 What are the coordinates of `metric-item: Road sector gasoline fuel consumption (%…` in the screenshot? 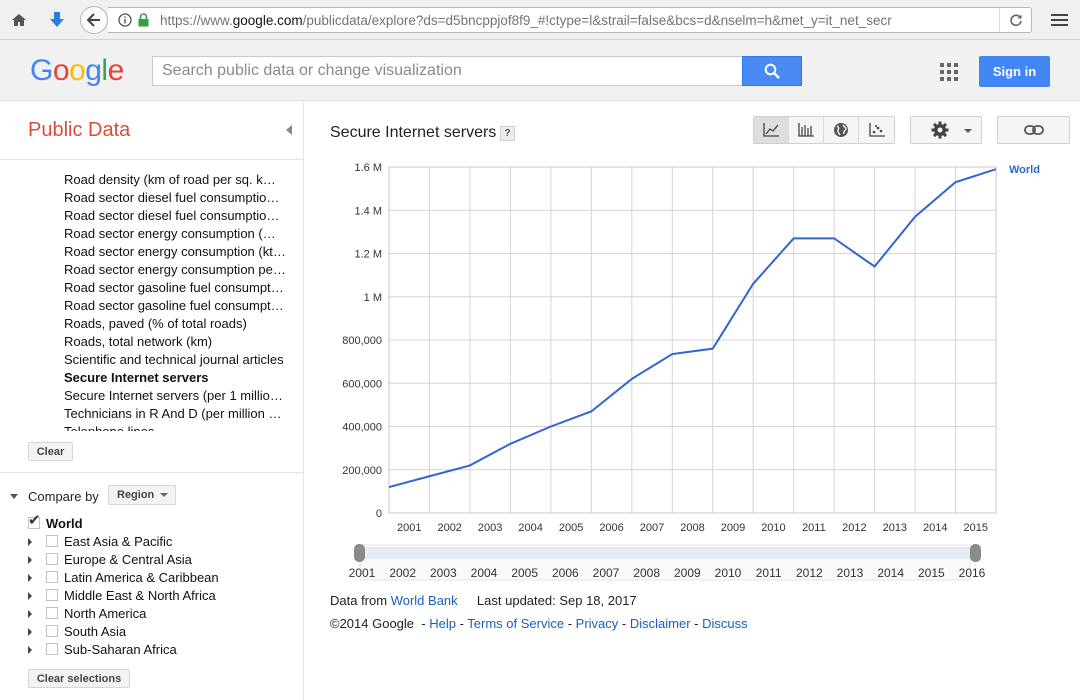 It's located at (175, 305).